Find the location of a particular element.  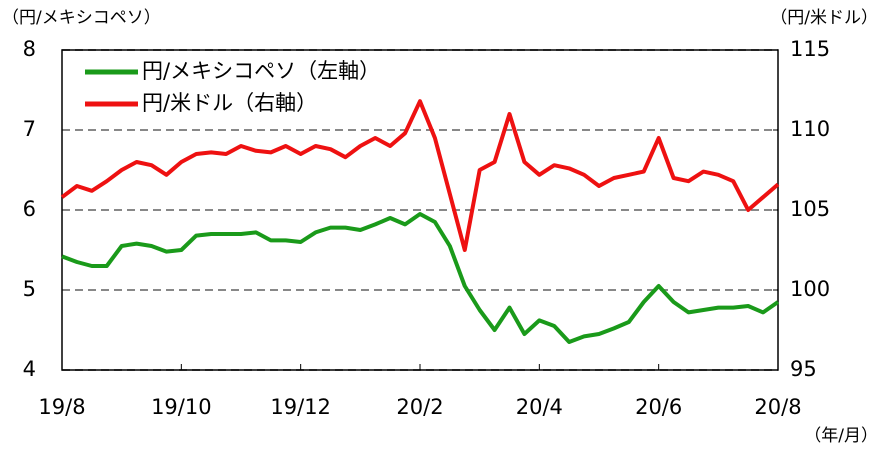

y-tick-label: 8 is located at coordinates (29, 49).